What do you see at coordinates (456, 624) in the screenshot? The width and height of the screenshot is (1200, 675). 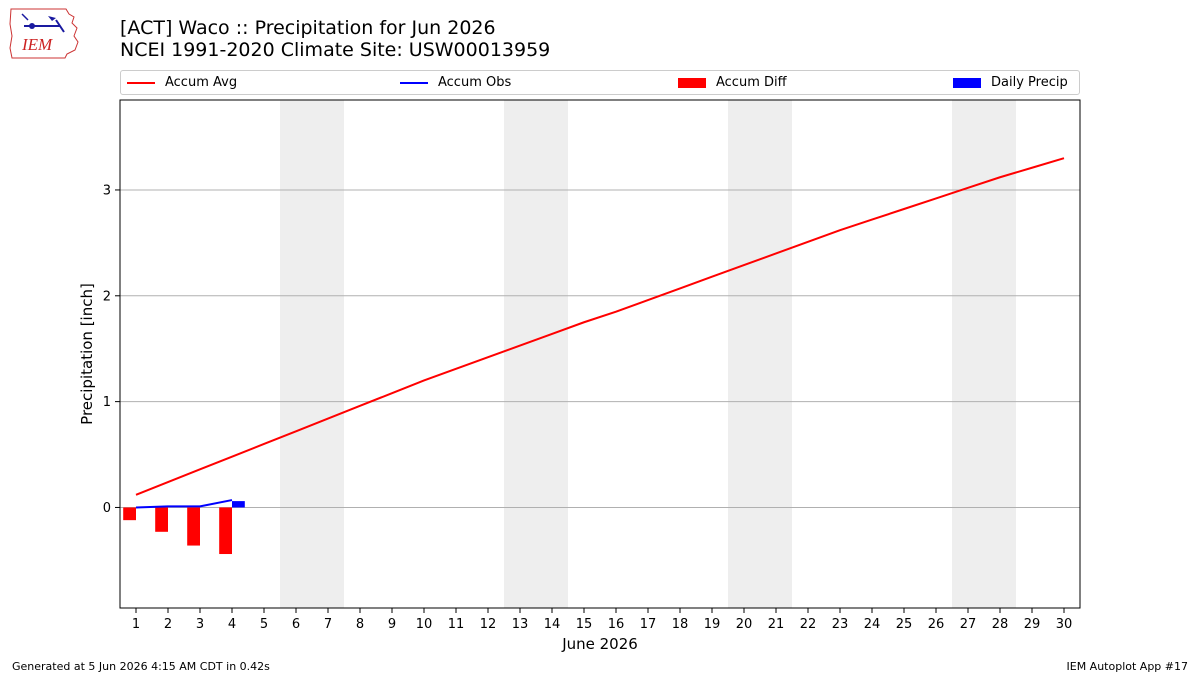 I see `x-tick-label-11: 11` at bounding box center [456, 624].